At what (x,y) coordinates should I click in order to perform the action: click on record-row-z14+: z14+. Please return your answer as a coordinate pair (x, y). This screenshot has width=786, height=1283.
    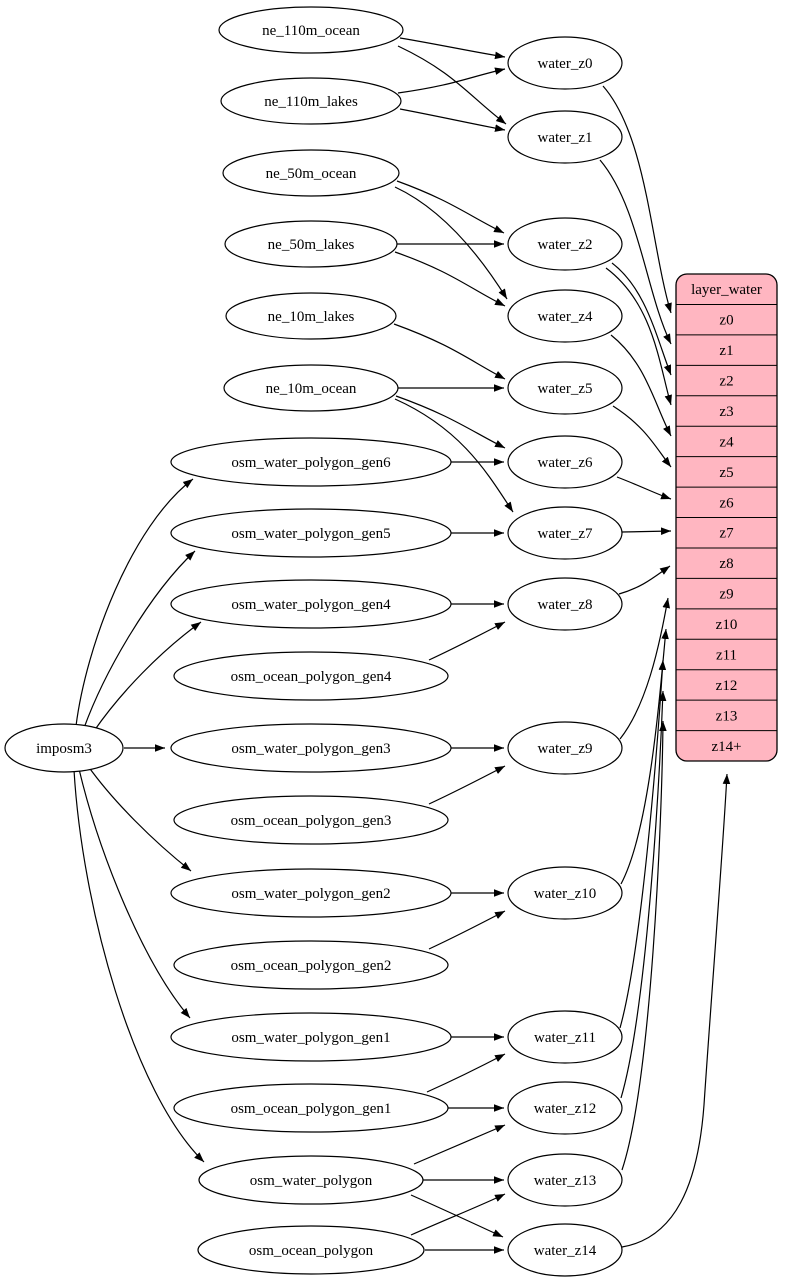
    Looking at the image, I should click on (726, 747).